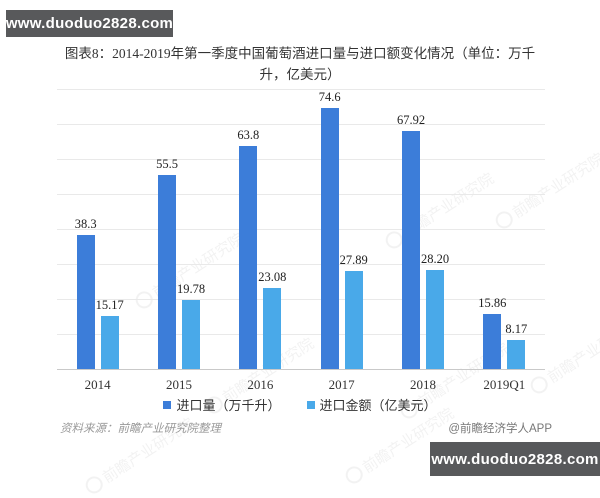  What do you see at coordinates (248, 134) in the screenshot?
I see `bar-value-label: 63.8` at bounding box center [248, 134].